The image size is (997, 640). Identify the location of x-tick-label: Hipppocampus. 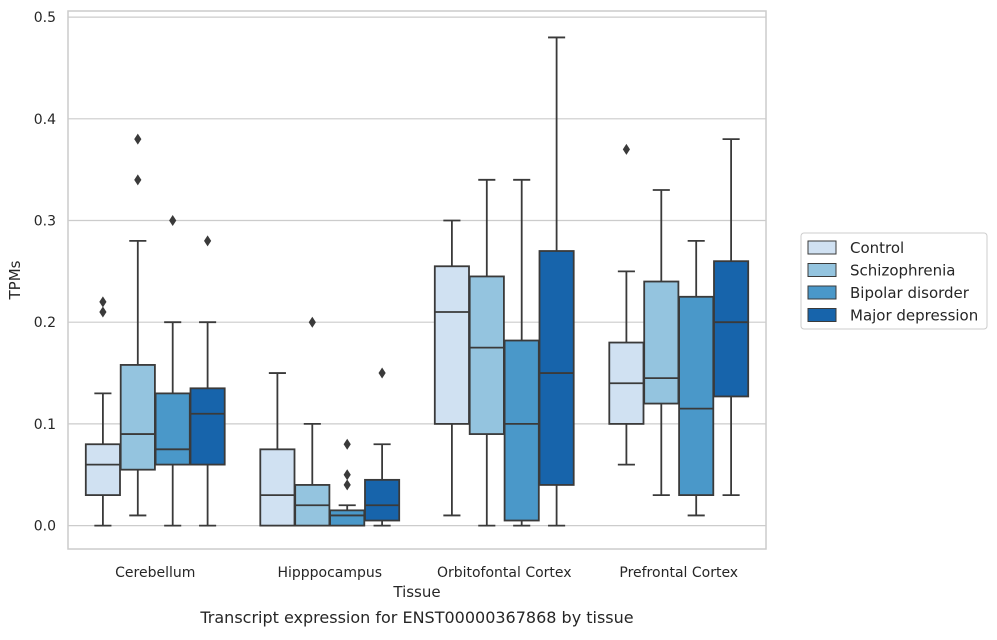
(329, 573).